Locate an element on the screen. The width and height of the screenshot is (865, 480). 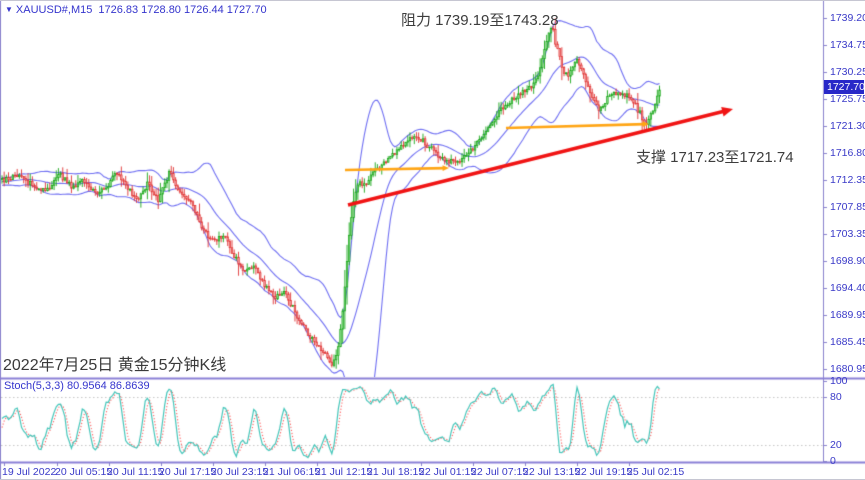
price-axis-label: 1685.45 is located at coordinates (847, 342).